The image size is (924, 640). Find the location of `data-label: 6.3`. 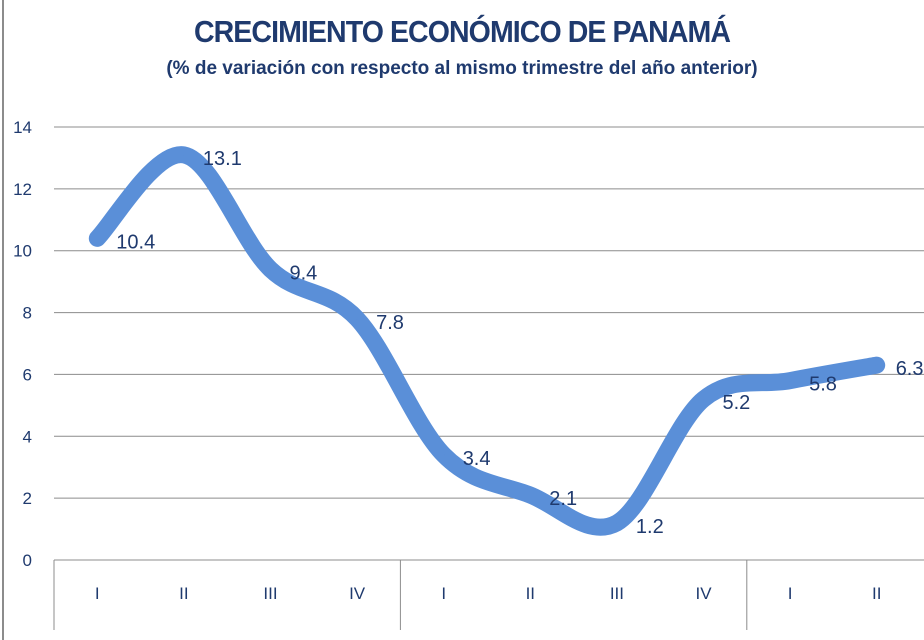

data-label: 6.3 is located at coordinates (910, 369).